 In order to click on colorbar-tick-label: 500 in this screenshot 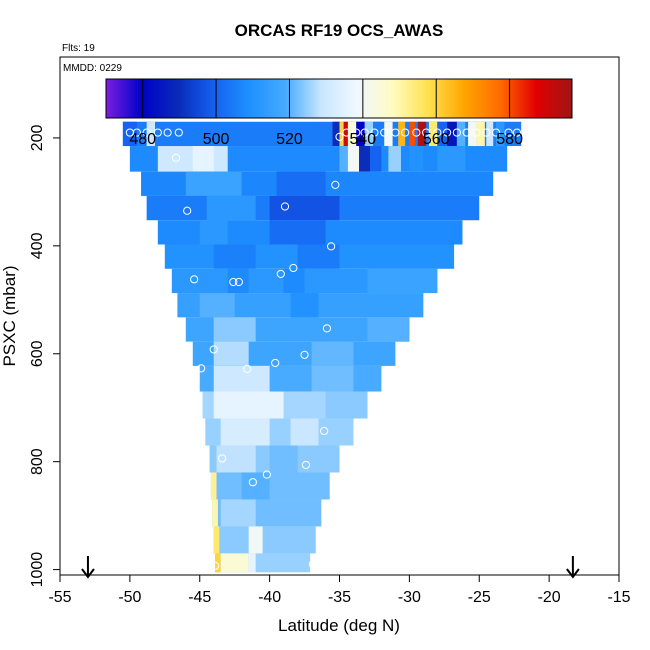, I will do `click(216, 139)`.